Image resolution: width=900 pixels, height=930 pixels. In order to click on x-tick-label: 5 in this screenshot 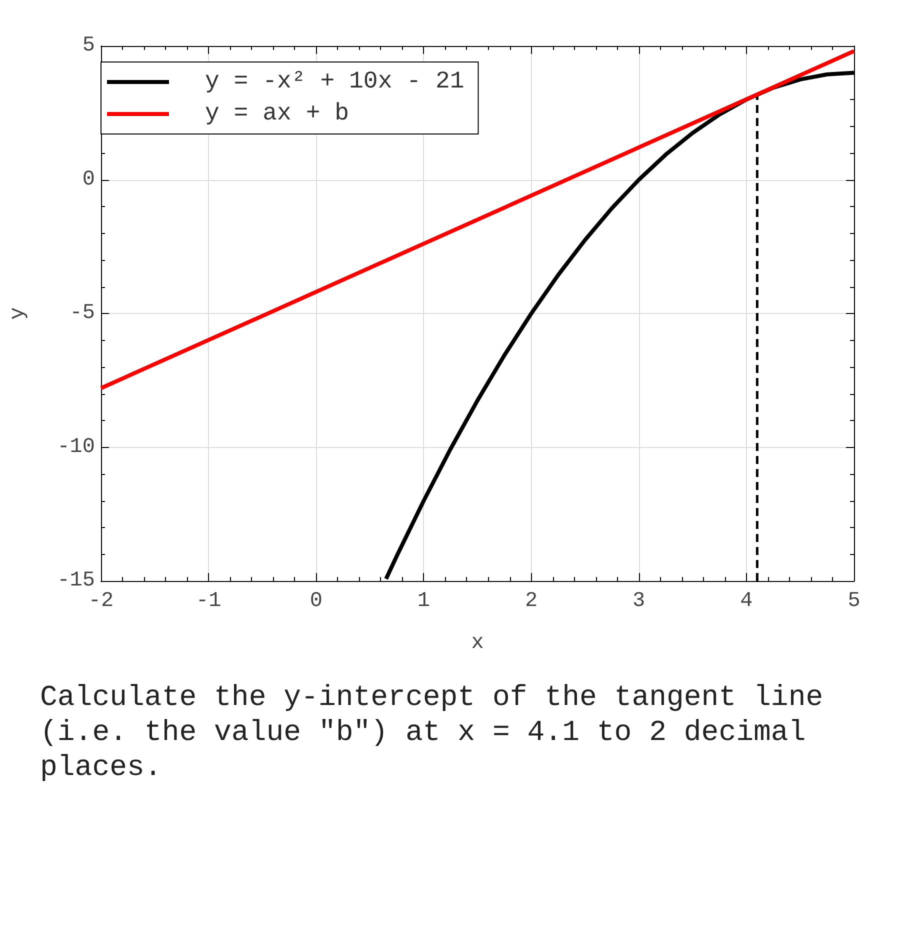, I will do `click(854, 601)`.